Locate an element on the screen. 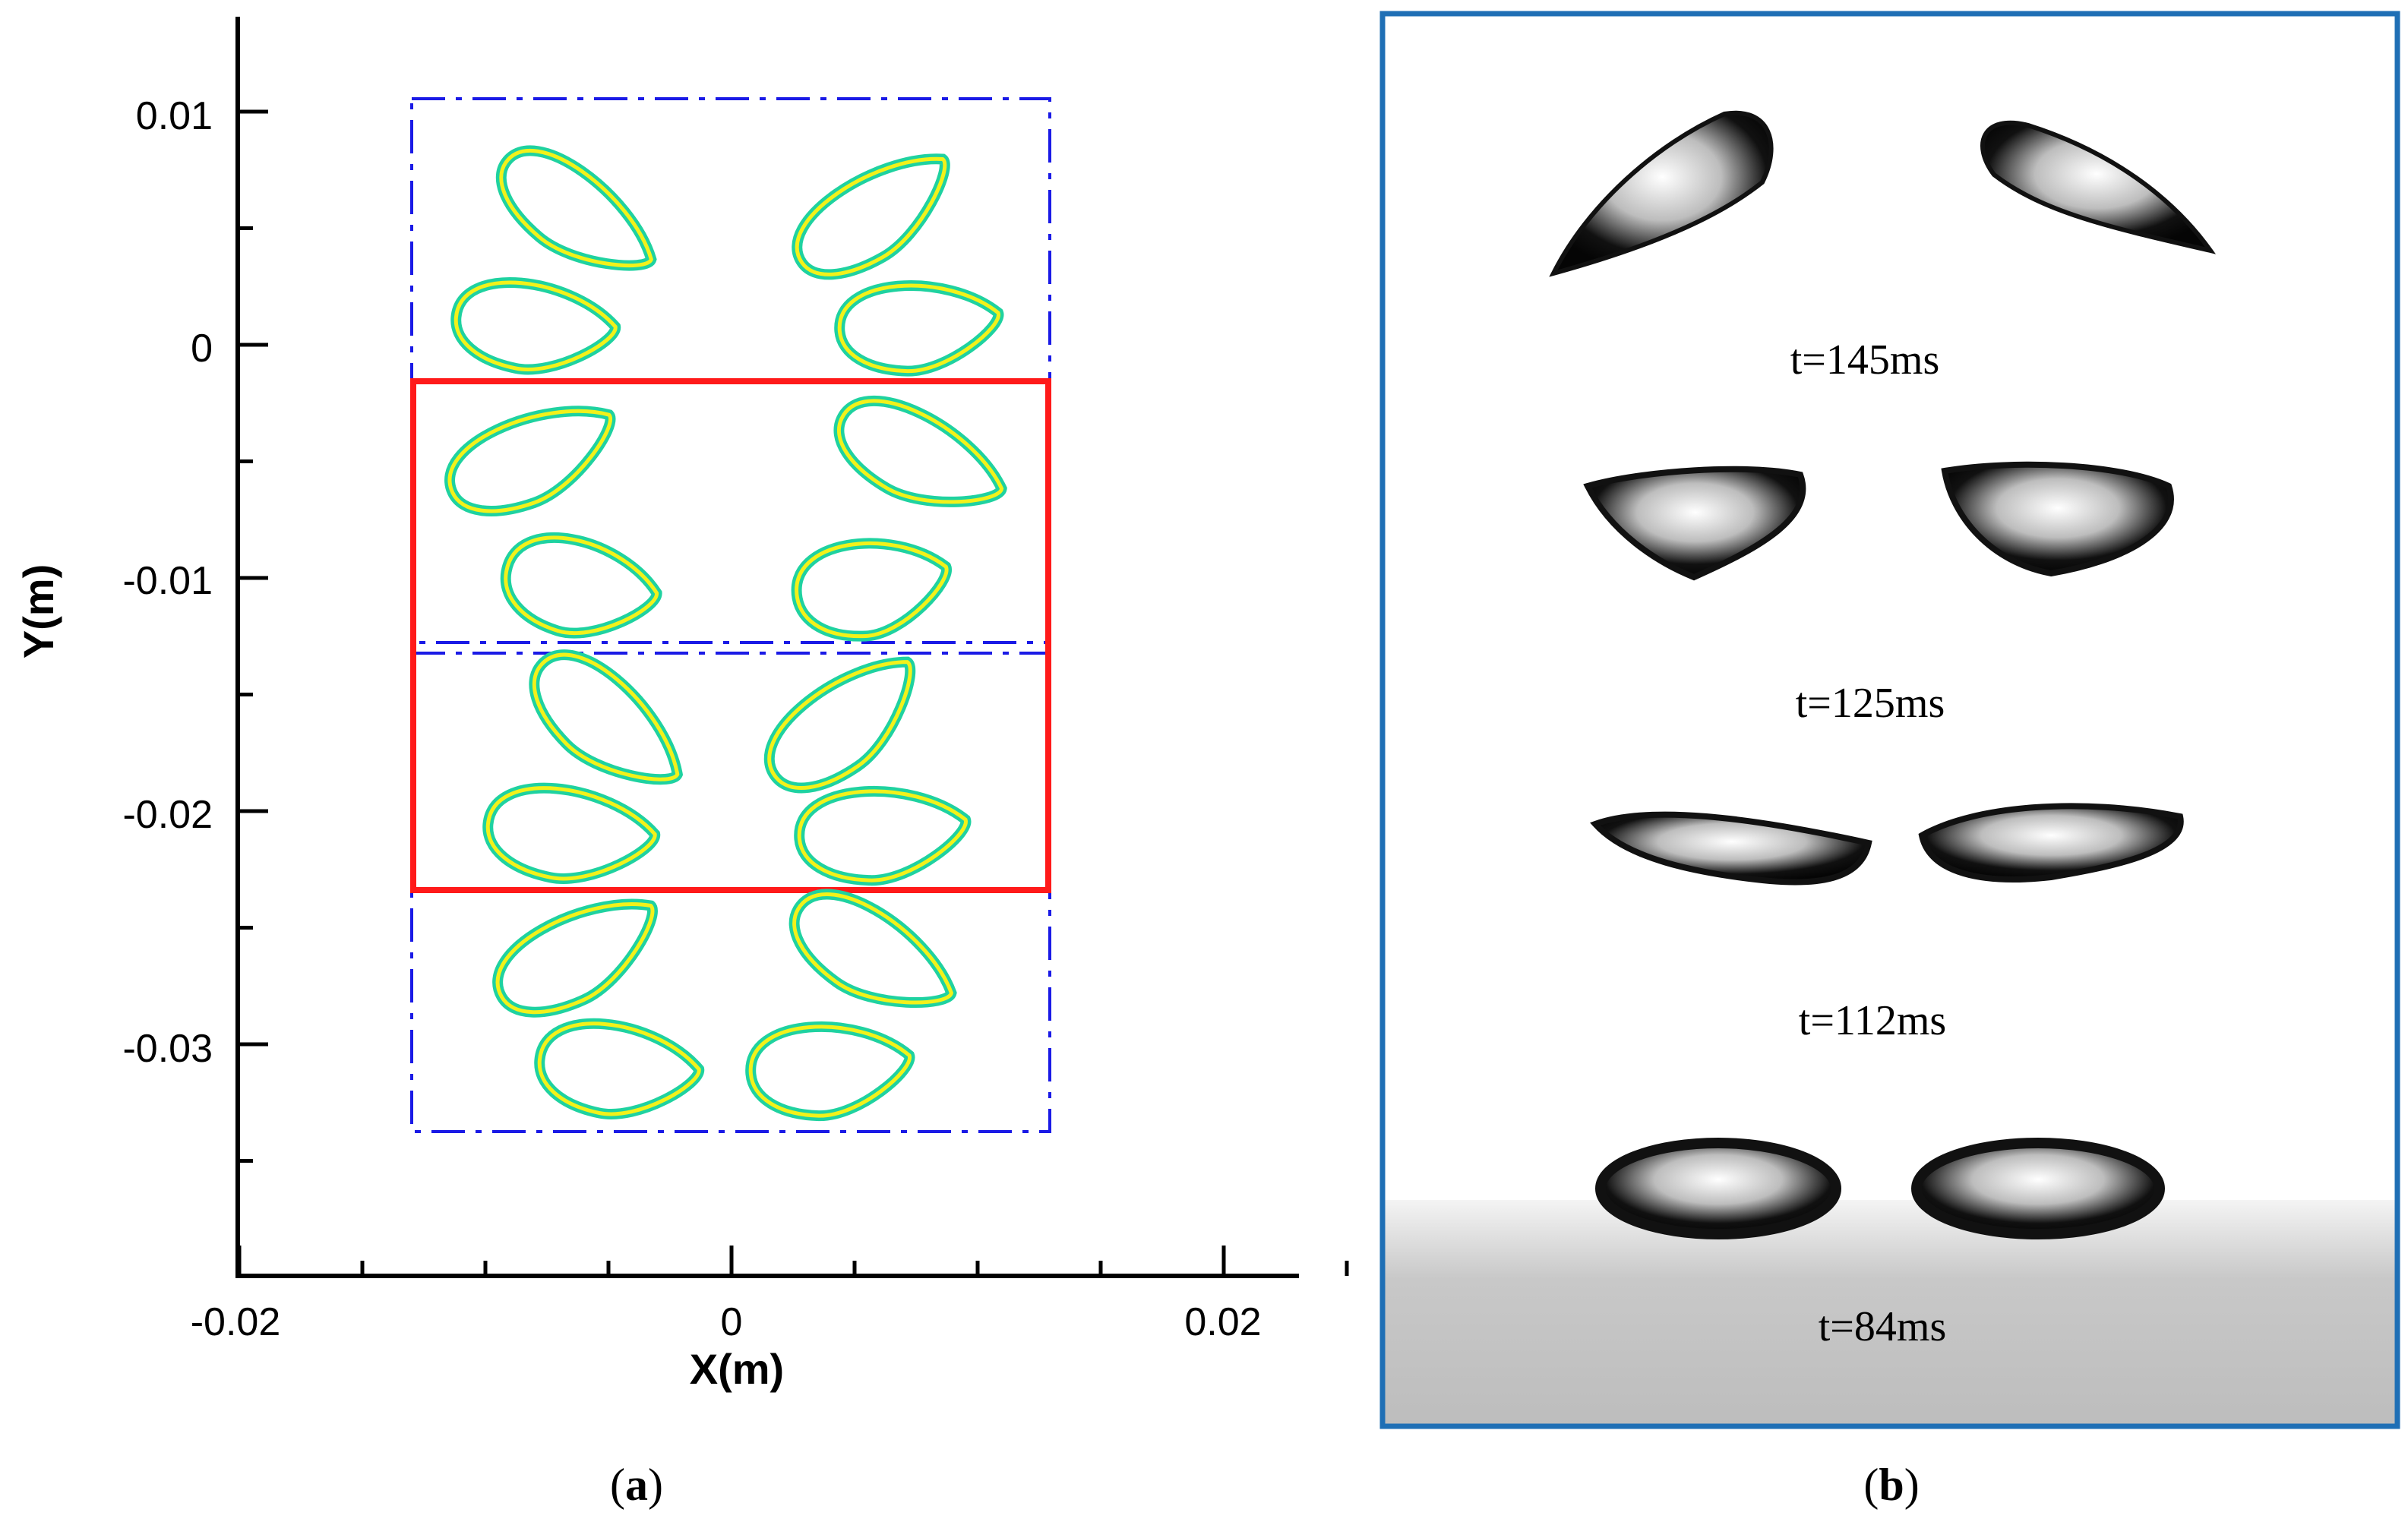 The height and width of the screenshot is (1525, 2408). x-tick-marks is located at coordinates (793, 1261).